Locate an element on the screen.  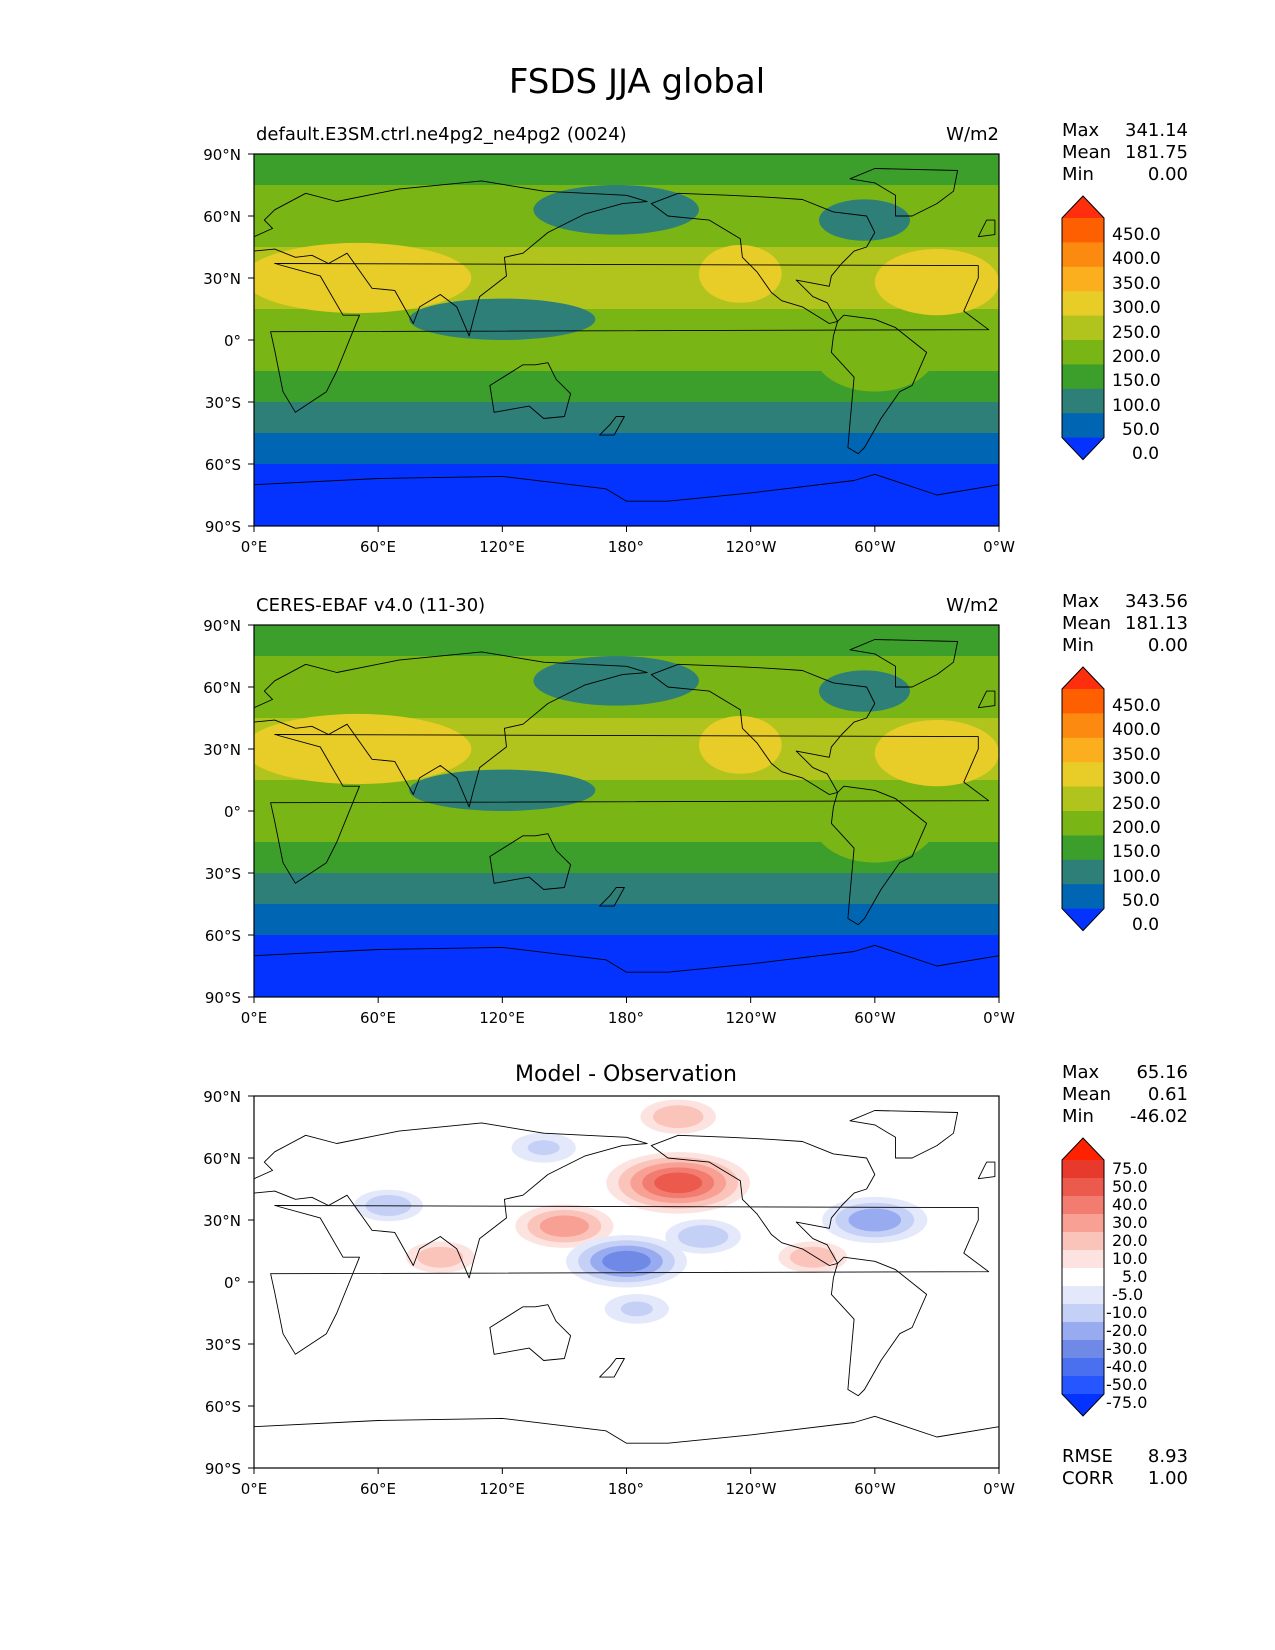
lat-tick-label: 60°S is located at coordinates (223, 1407).